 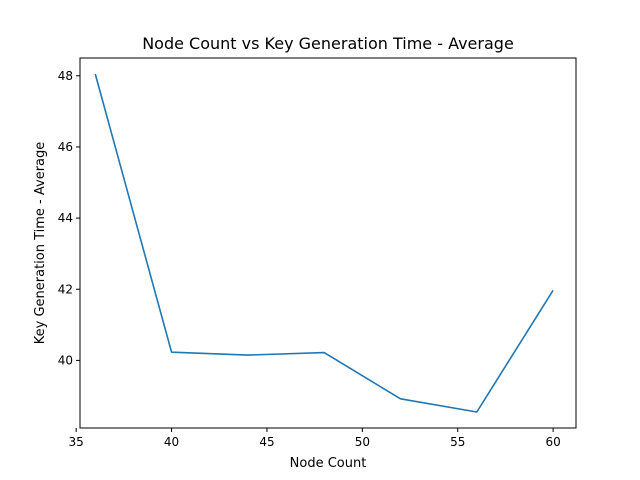 I want to click on x-axis-label: Node Count, so click(x=328, y=463).